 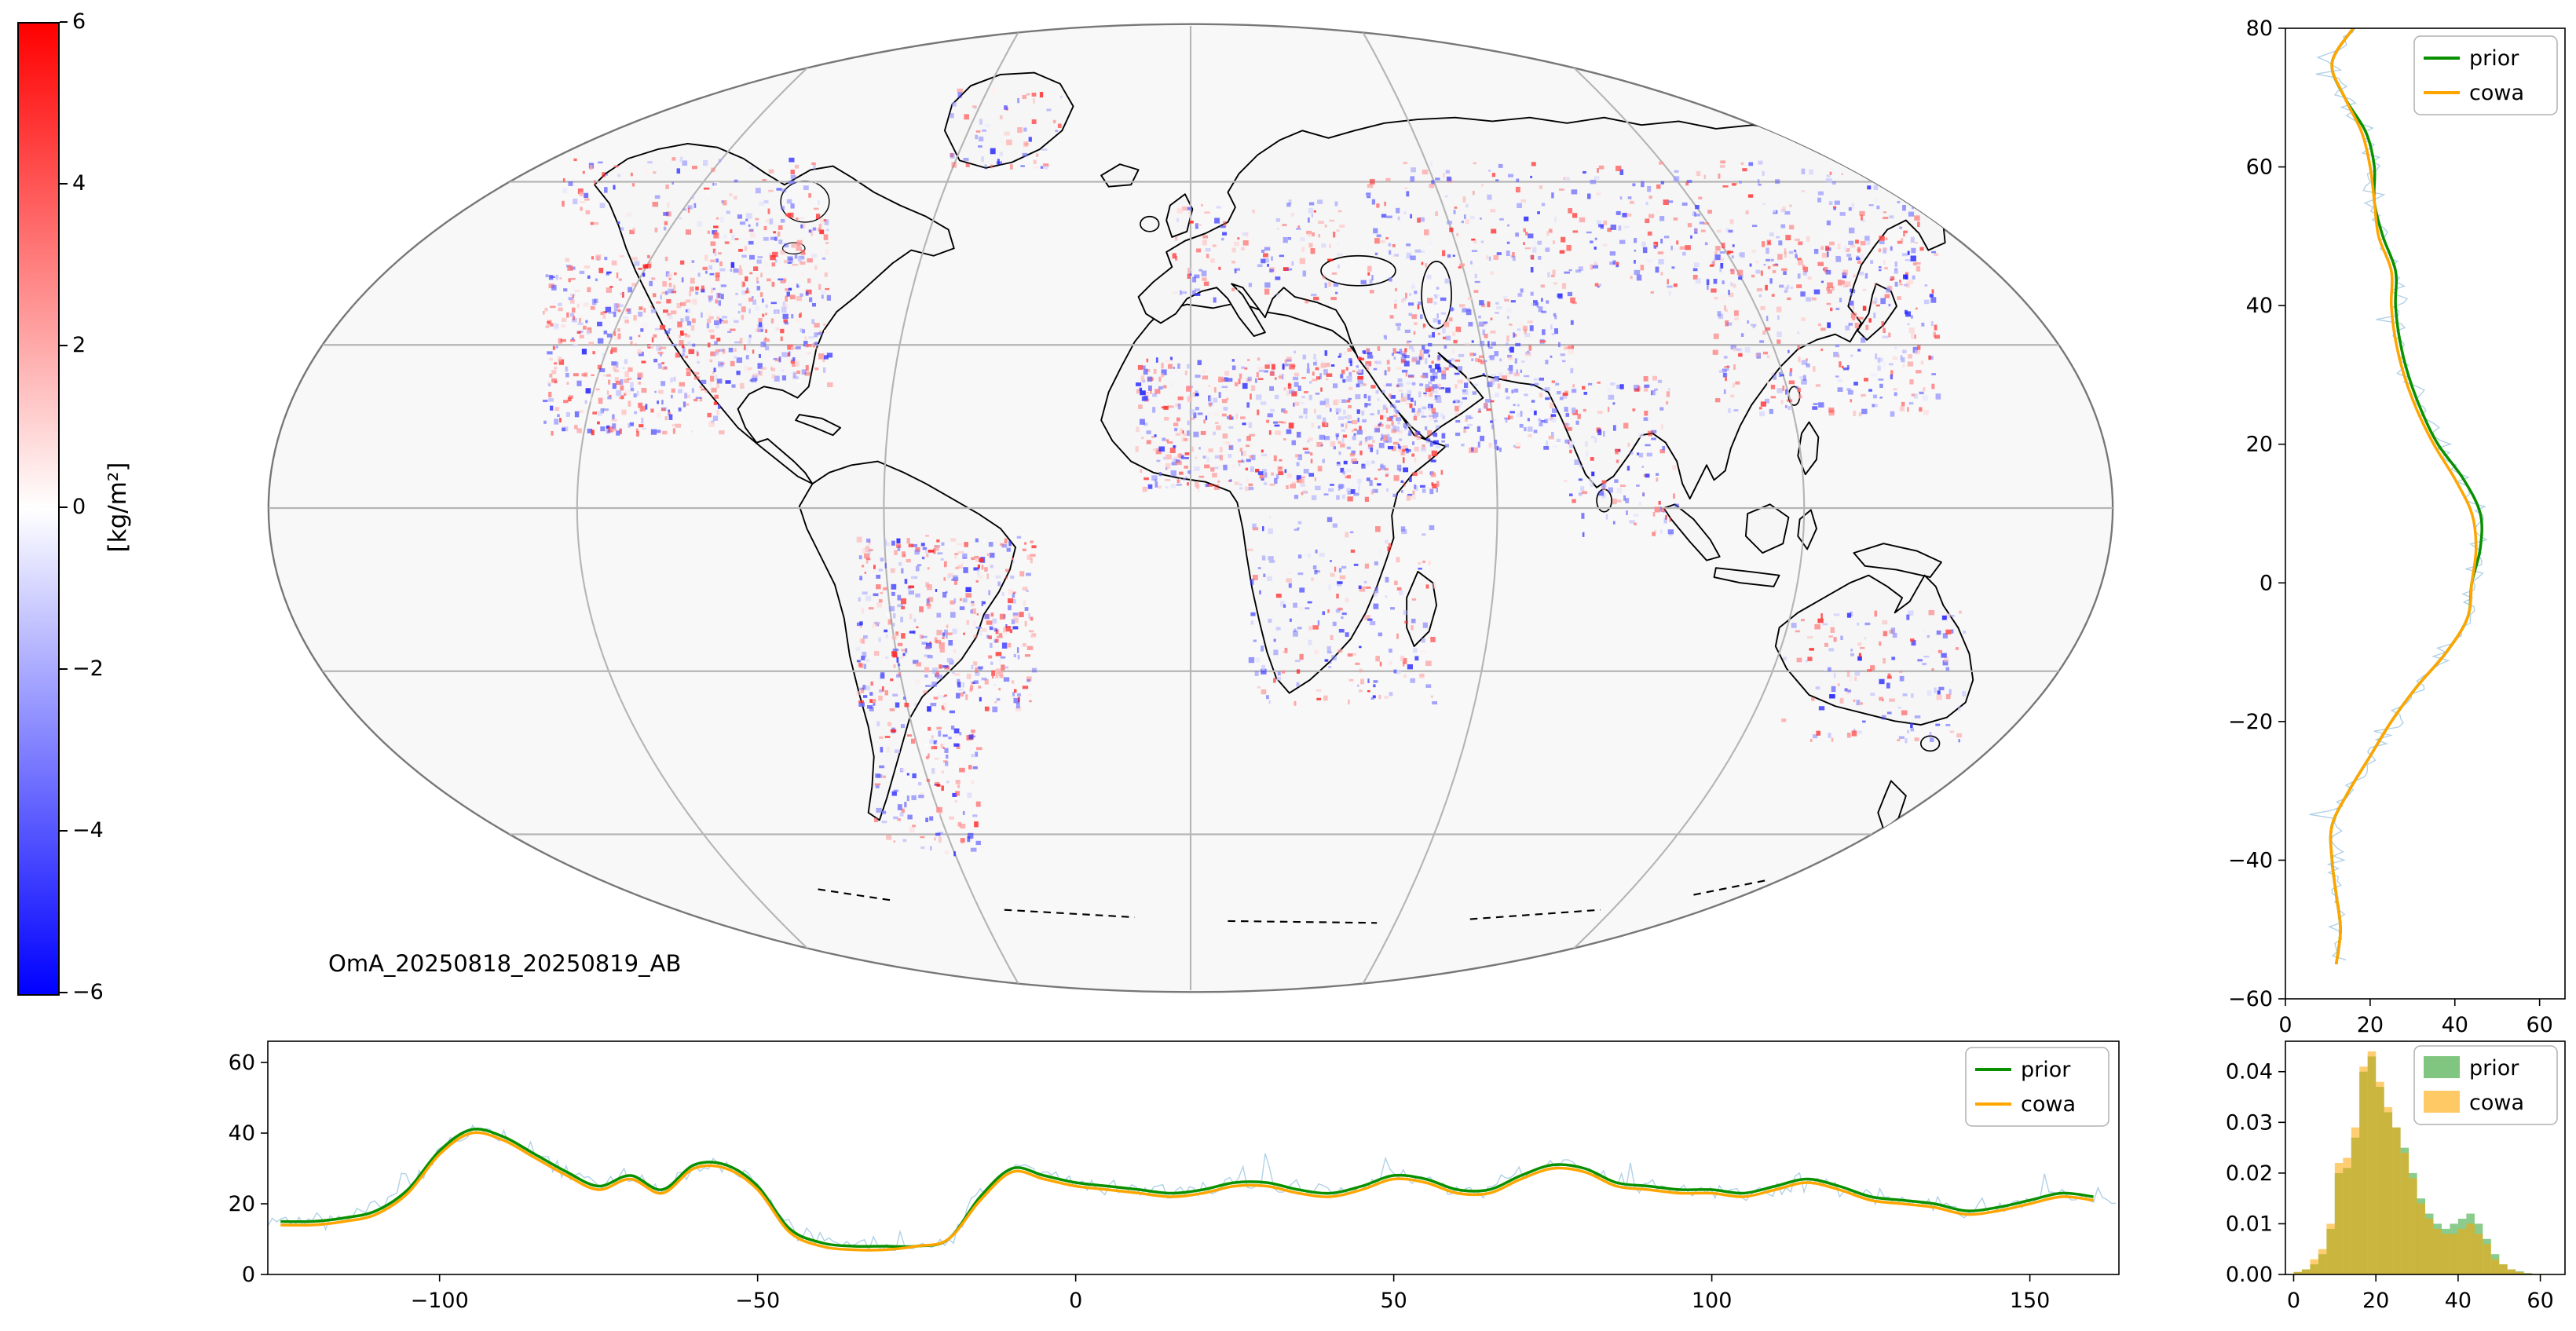 I want to click on zonal-profile-svg: 0 20 40 60 −60 −40 −20 0 20 40 60 80 prior cowa, so click(x=2397, y=526).